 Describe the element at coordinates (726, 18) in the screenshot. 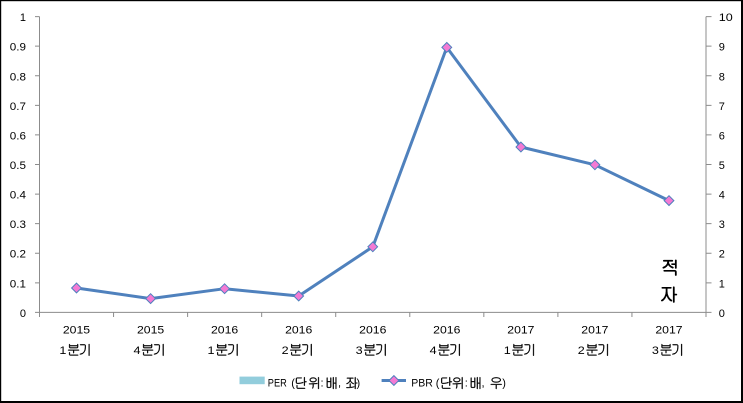

I see `svg-text: 10` at that location.